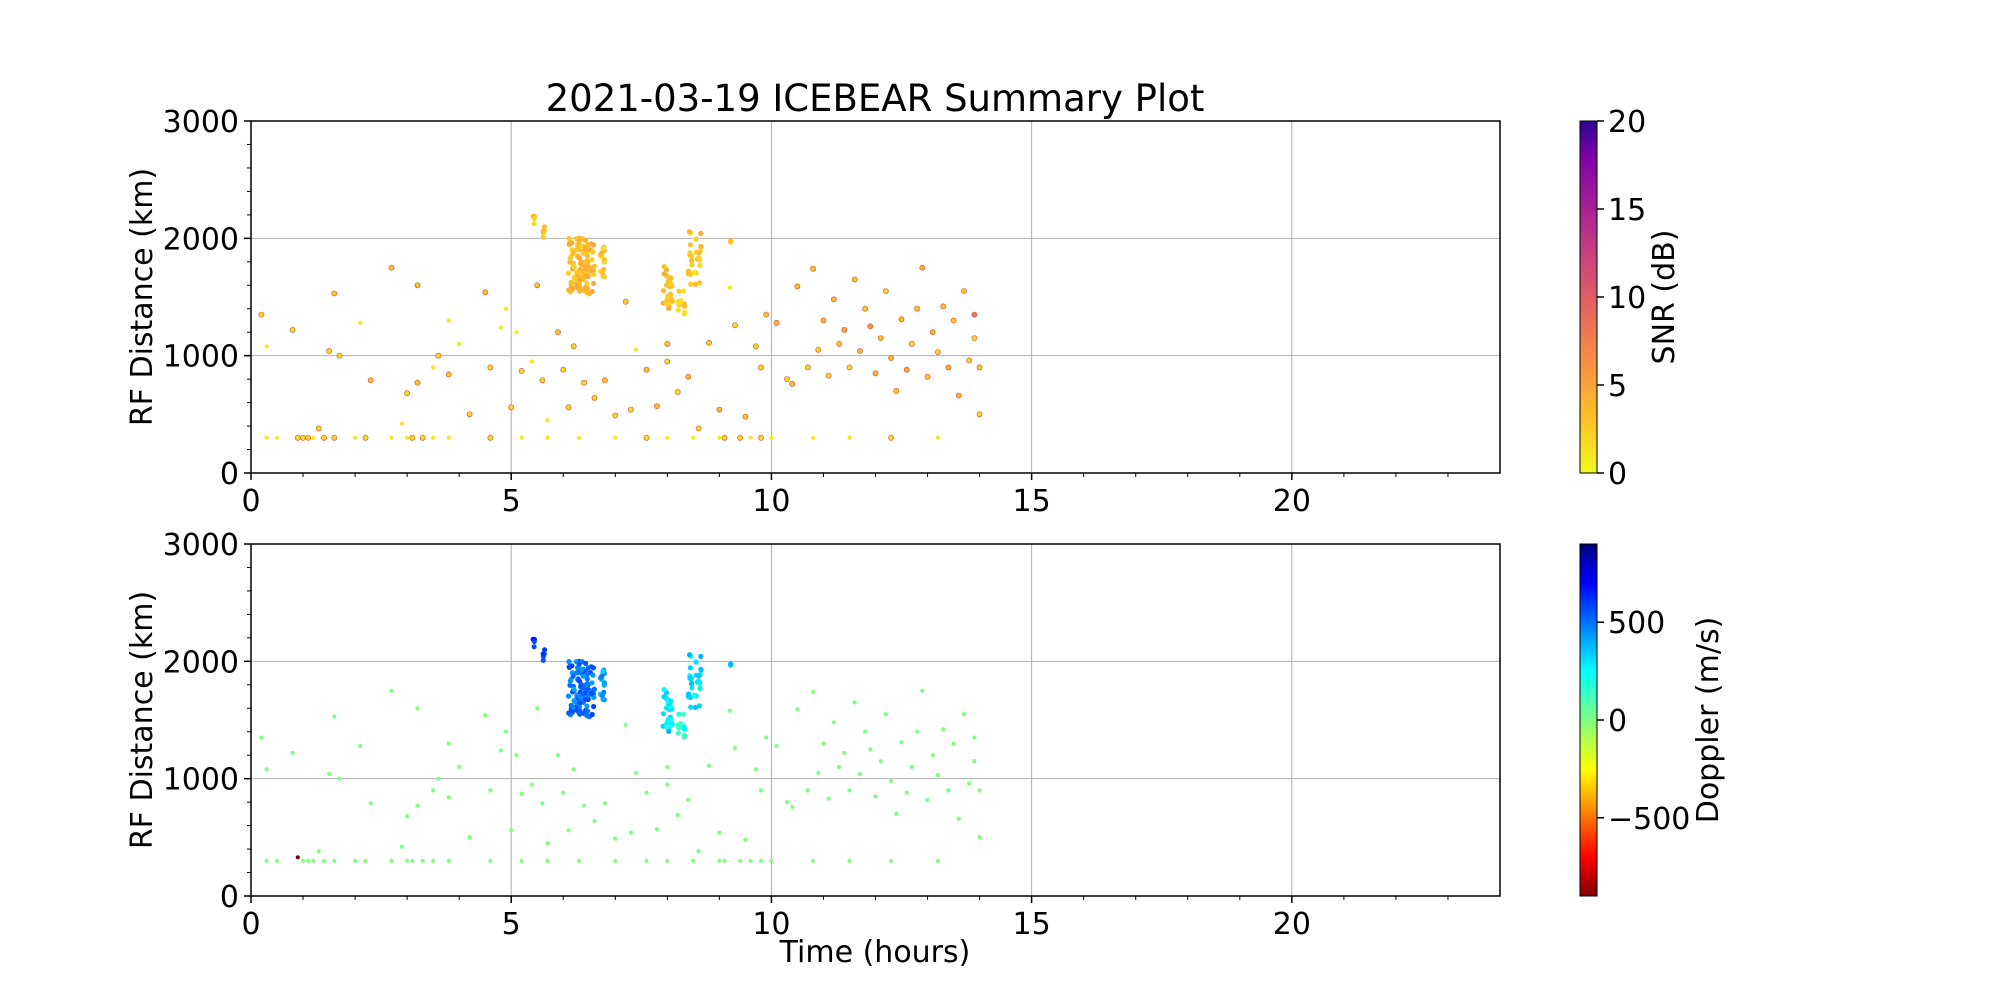  I want to click on colorbar-snr-ticks: 0 5 10 15 20, so click(1621, 298).